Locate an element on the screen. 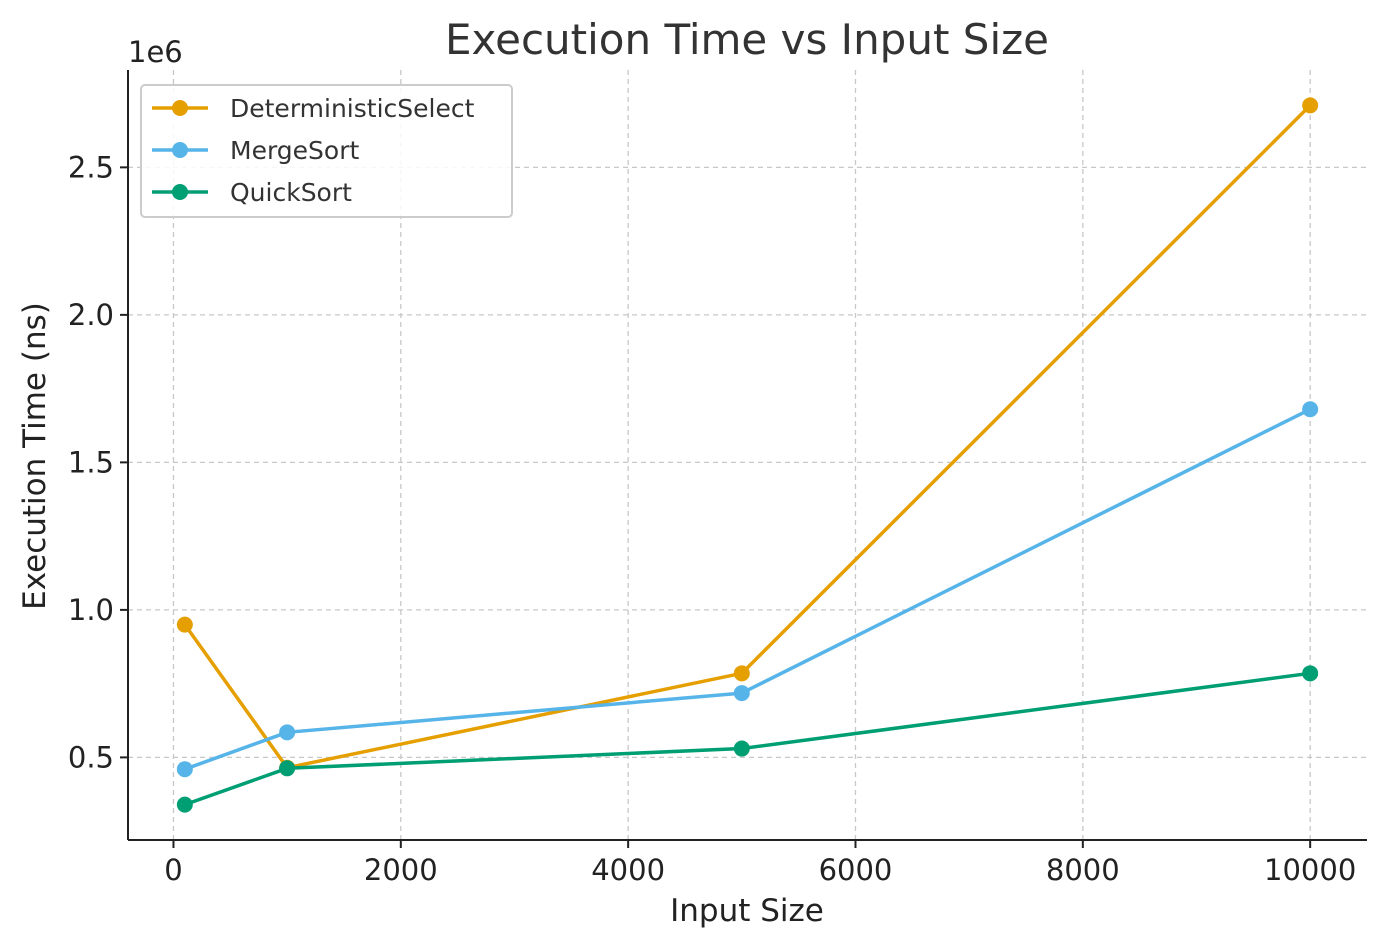 Image resolution: width=1387 pixels, height=947 pixels. y-tick-label: 2.0 is located at coordinates (91, 315).